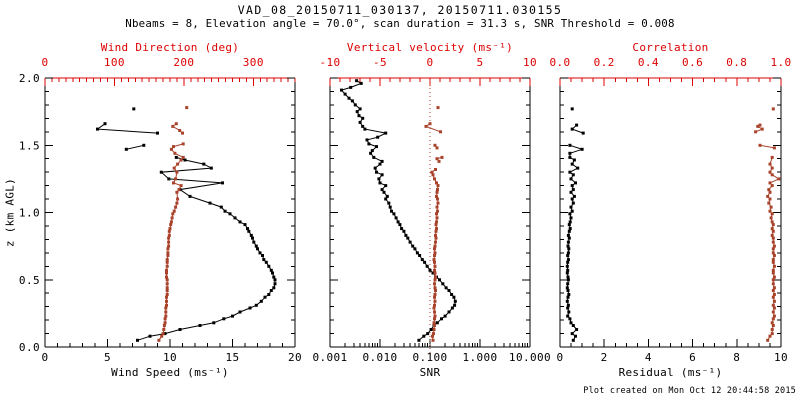  I want to click on tick-label: 20, so click(295, 357).